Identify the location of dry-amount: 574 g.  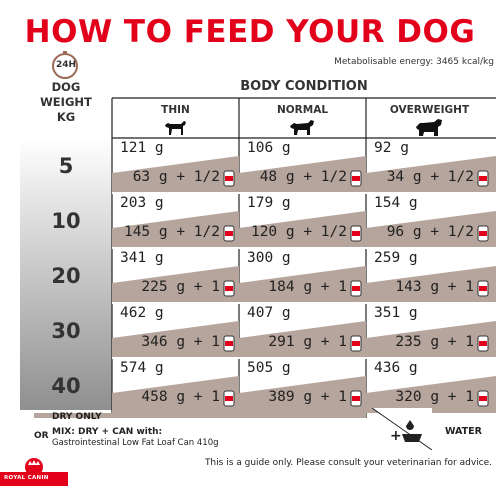
(142, 368).